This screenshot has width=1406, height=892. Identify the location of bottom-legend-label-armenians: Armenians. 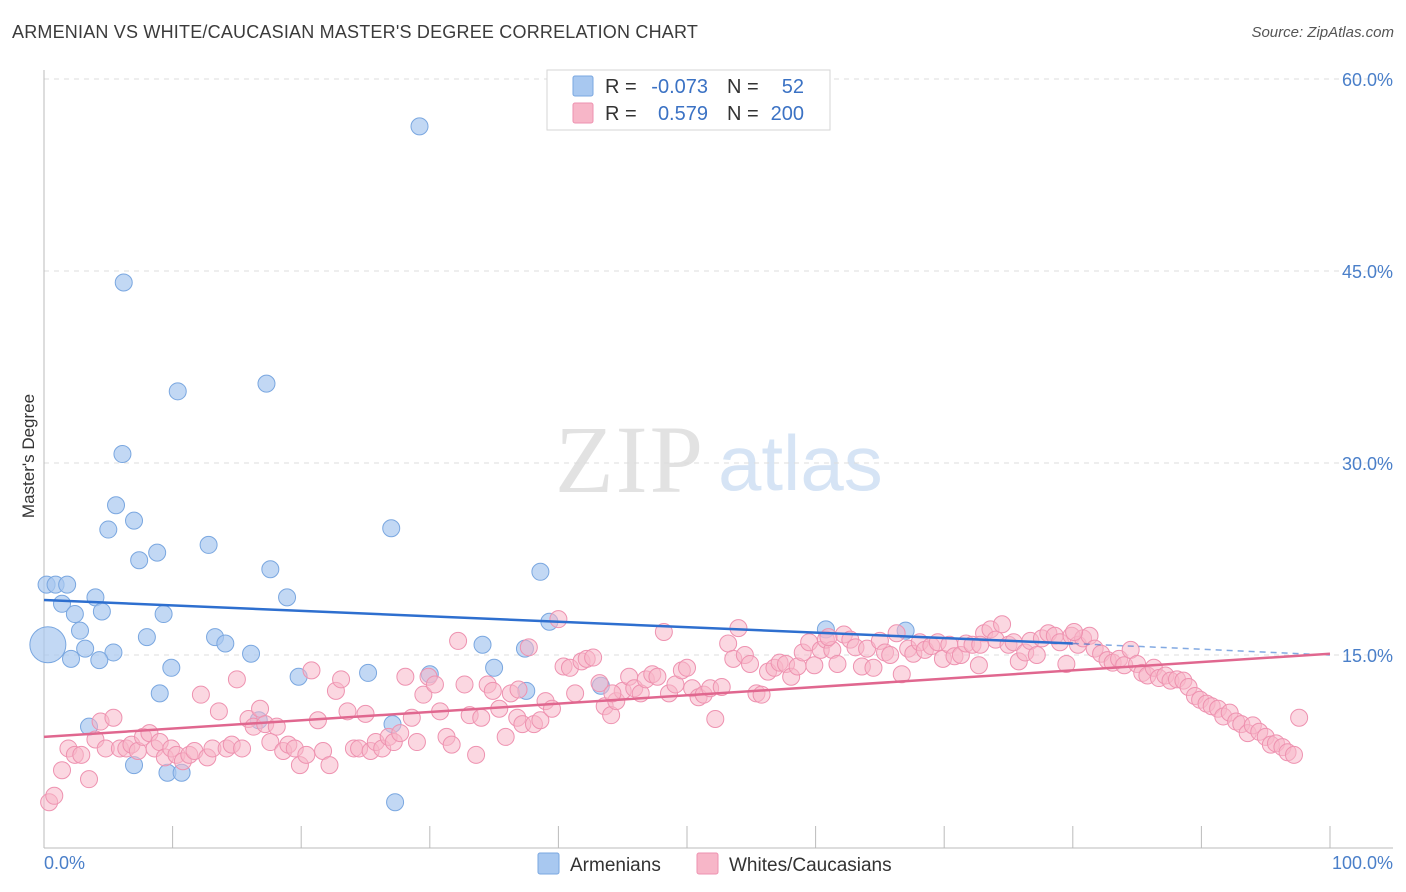
(615, 865).